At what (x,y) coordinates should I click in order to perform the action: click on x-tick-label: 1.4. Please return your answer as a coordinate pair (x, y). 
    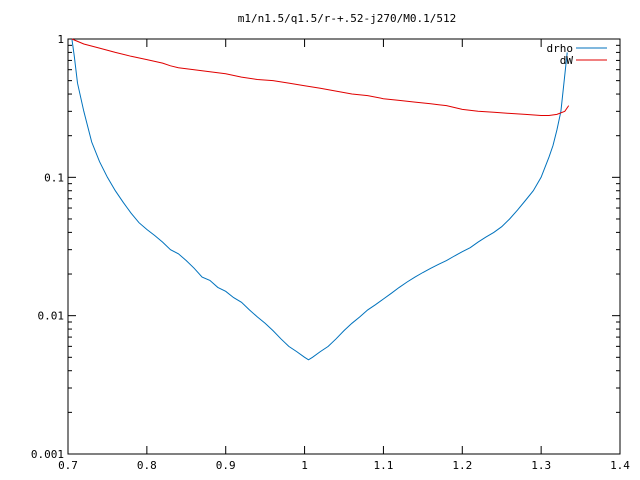
    Looking at the image, I should click on (620, 465).